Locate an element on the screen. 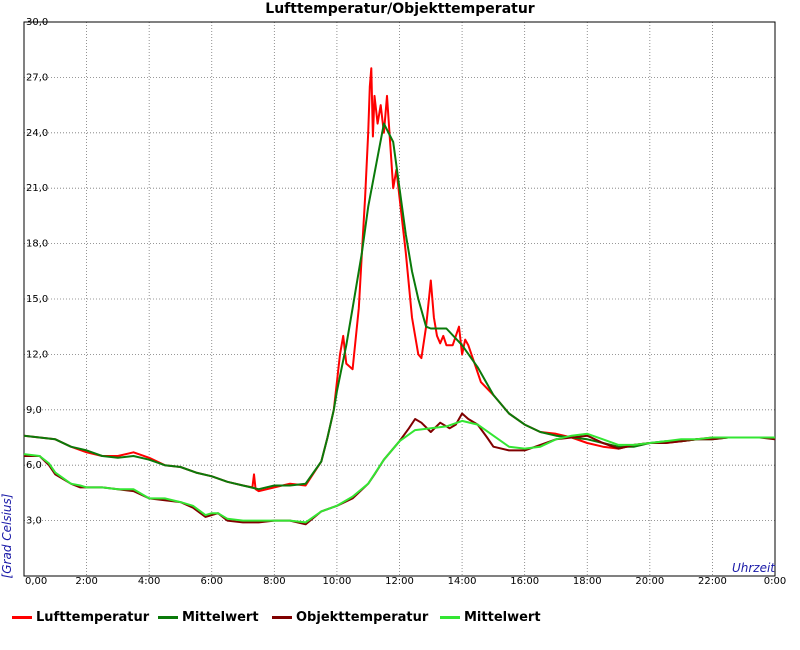  y-tick-label: 21,0 is located at coordinates (37, 188).